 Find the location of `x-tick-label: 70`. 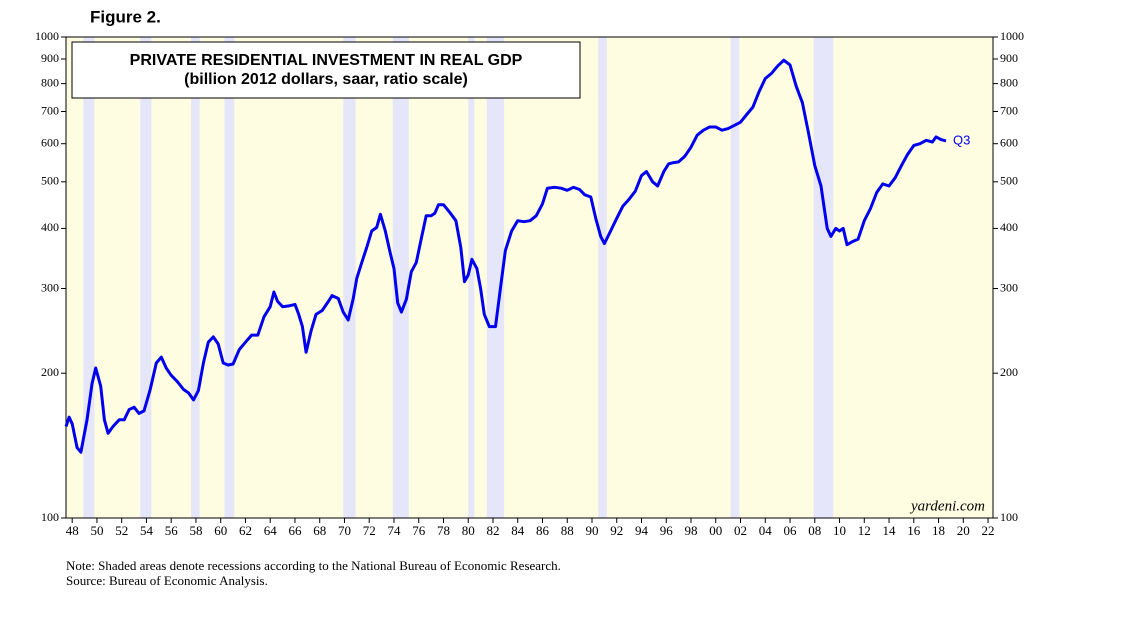

x-tick-label: 70 is located at coordinates (344, 530).